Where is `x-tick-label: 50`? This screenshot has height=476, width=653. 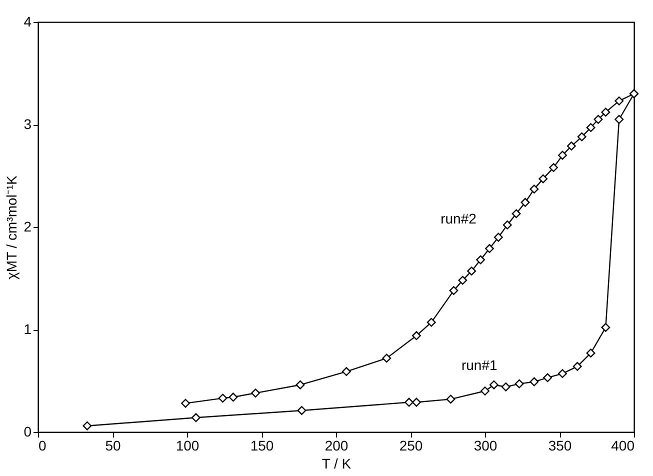
x-tick-label: 50 is located at coordinates (113, 446).